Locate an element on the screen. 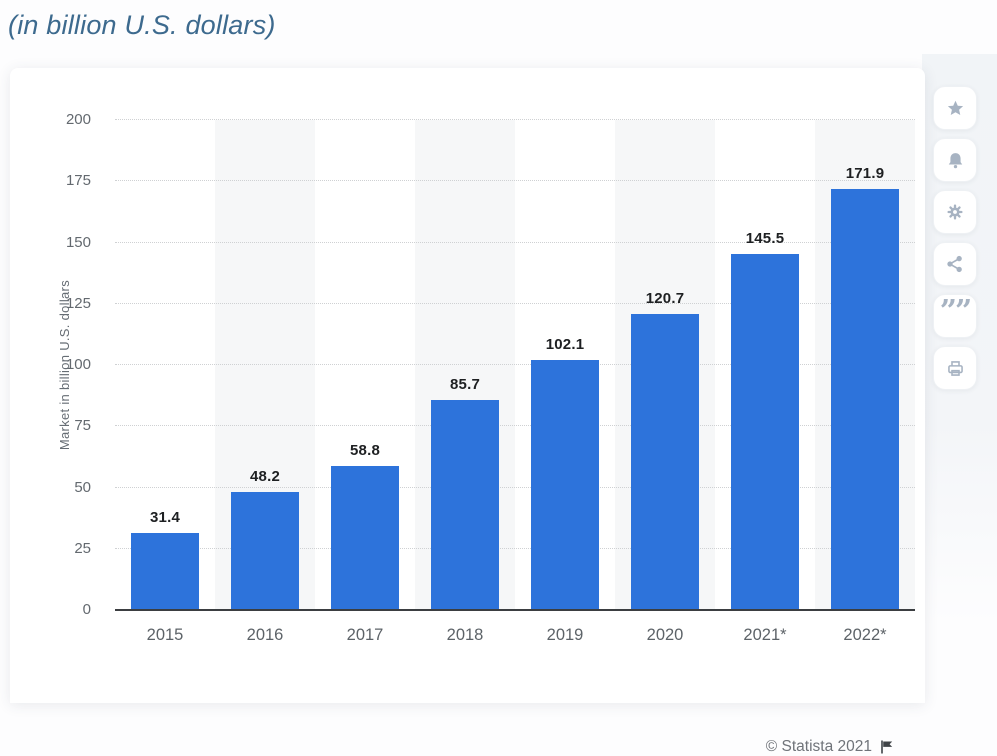 The width and height of the screenshot is (997, 756). plot-column-2019: 102.1 is located at coordinates (565, 365).